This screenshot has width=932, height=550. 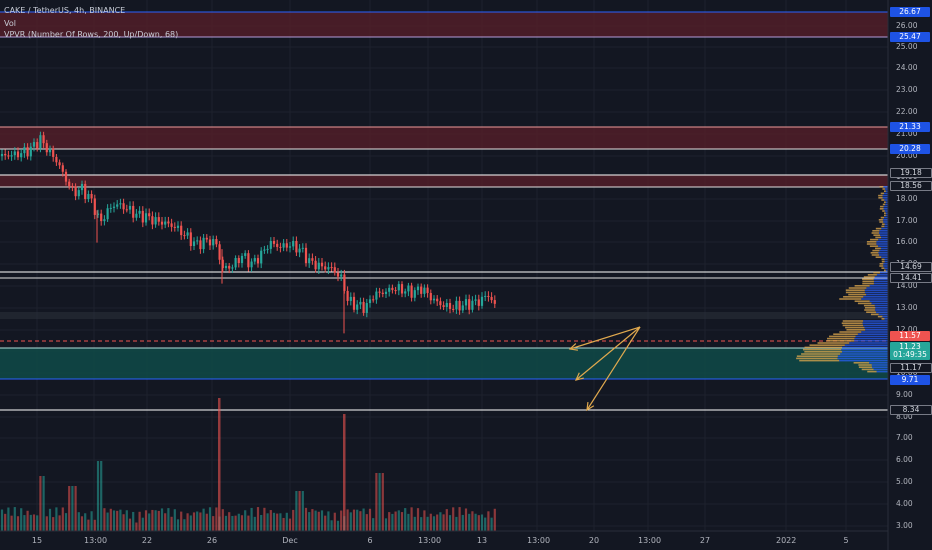 I want to click on arrow-head, so click(x=573, y=347).